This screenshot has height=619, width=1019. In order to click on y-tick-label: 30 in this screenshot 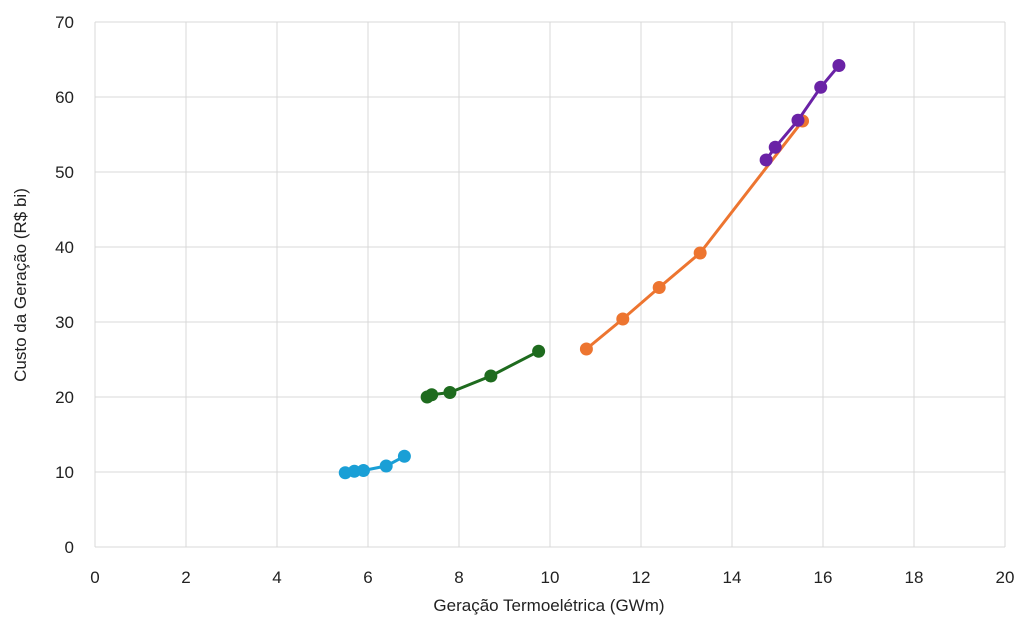, I will do `click(64, 322)`.